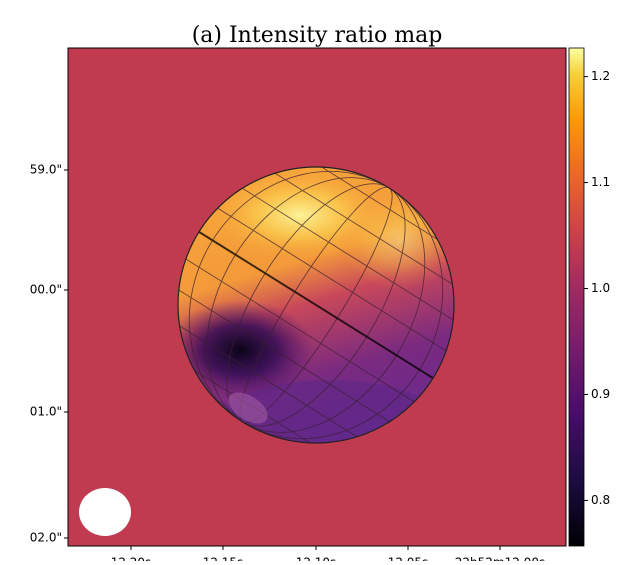 The width and height of the screenshot is (617, 565). Describe the element at coordinates (600, 394) in the screenshot. I see `colorbar-tick-label: 0.9` at that location.